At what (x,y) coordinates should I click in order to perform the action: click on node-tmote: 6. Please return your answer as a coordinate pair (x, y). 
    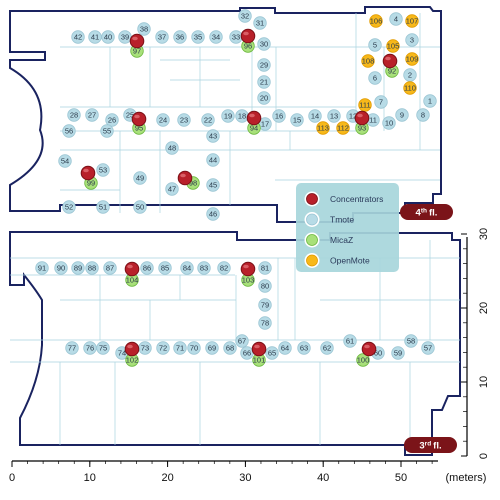
    Looking at the image, I should click on (375, 78).